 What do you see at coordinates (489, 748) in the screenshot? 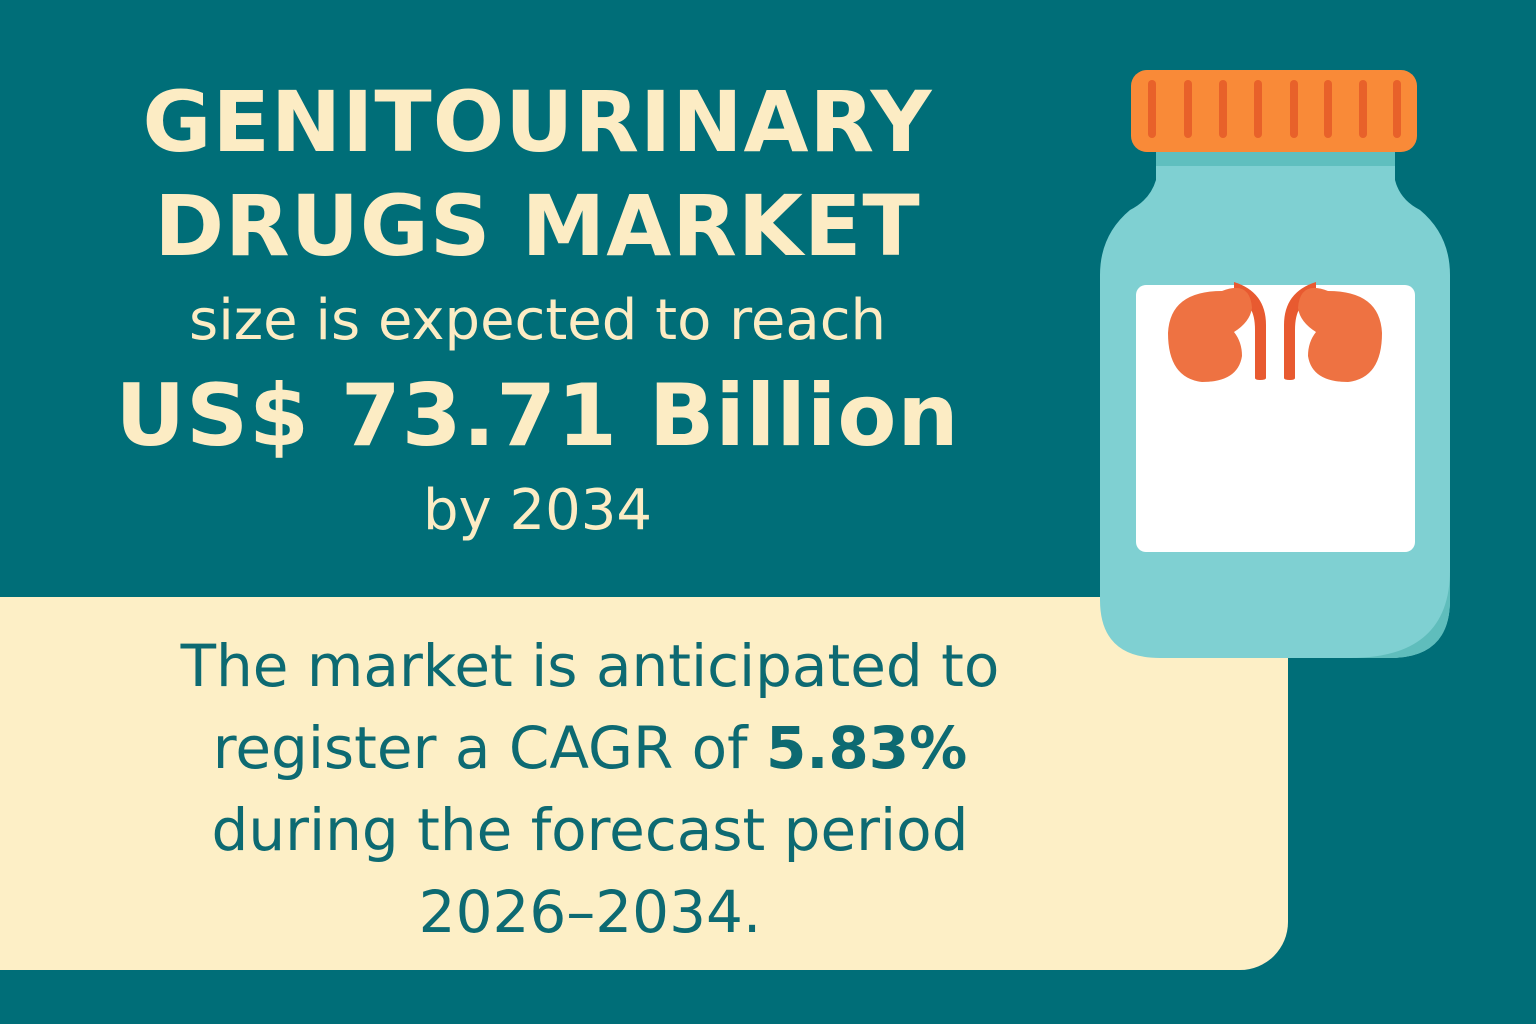
I see `forecast-line-2-prefix: register a CAGR of` at bounding box center [489, 748].